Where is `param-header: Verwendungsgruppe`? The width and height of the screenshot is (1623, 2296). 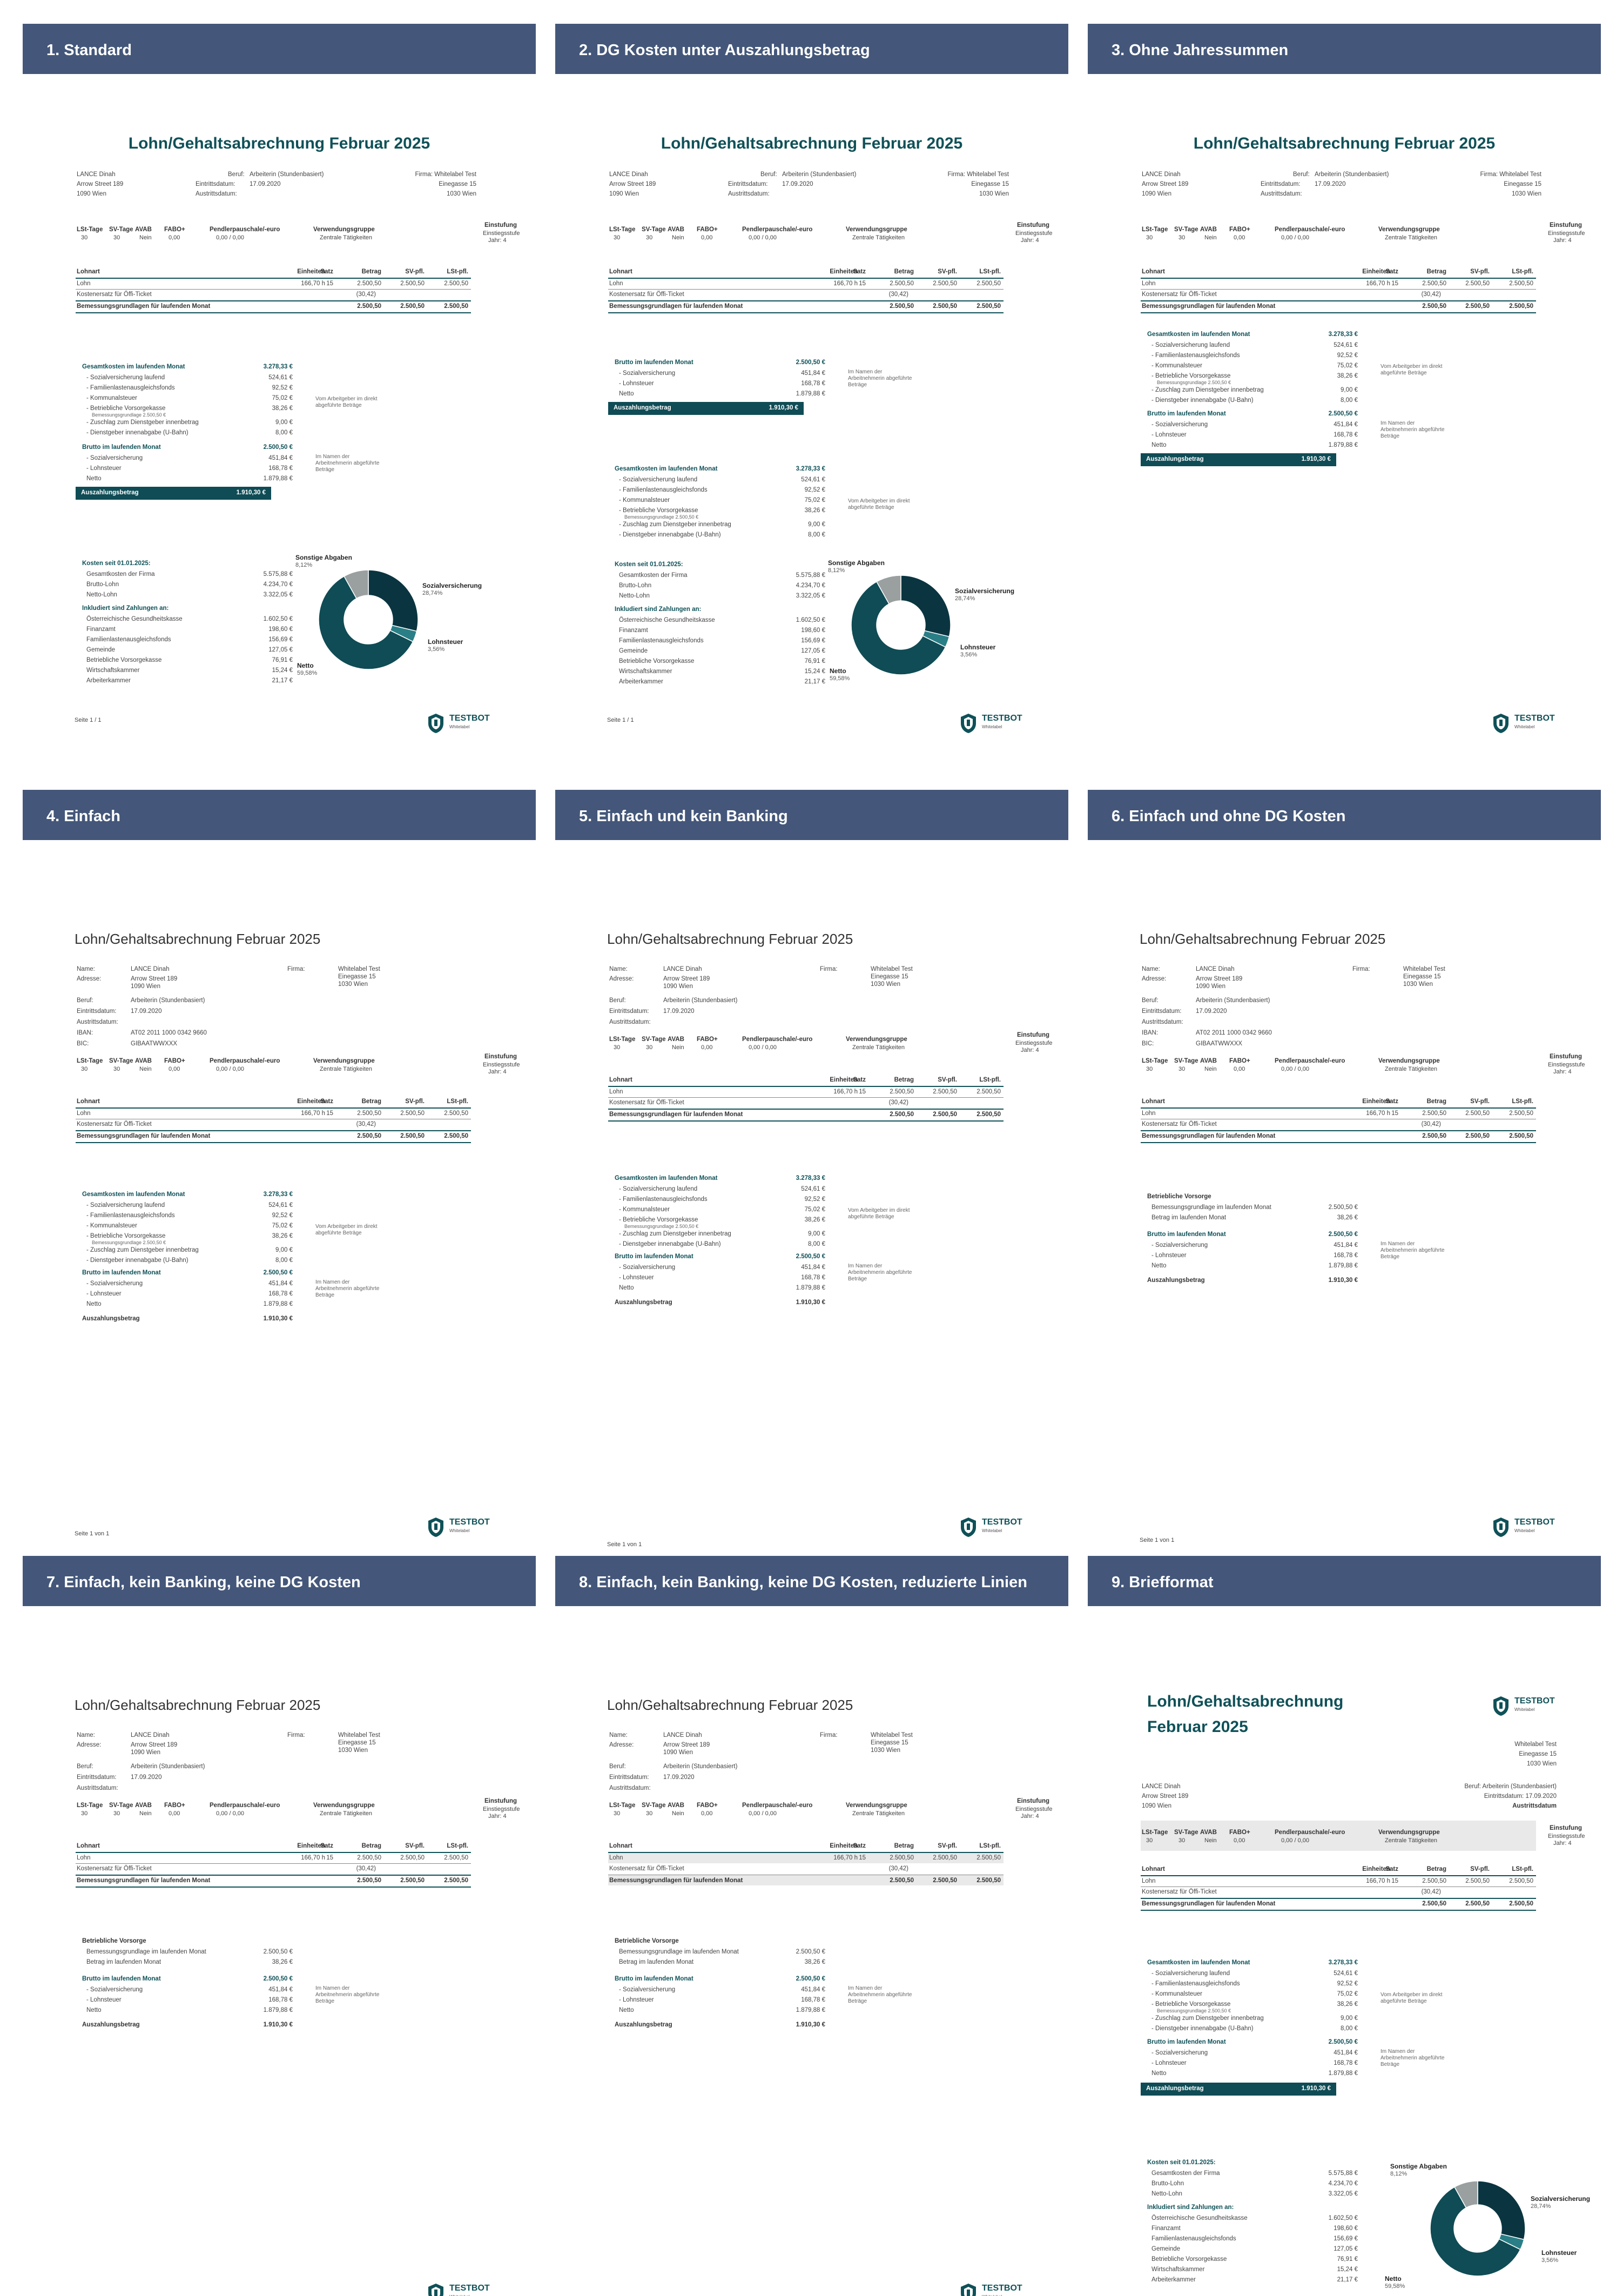
param-header: Verwendungsgruppe is located at coordinates (877, 1805).